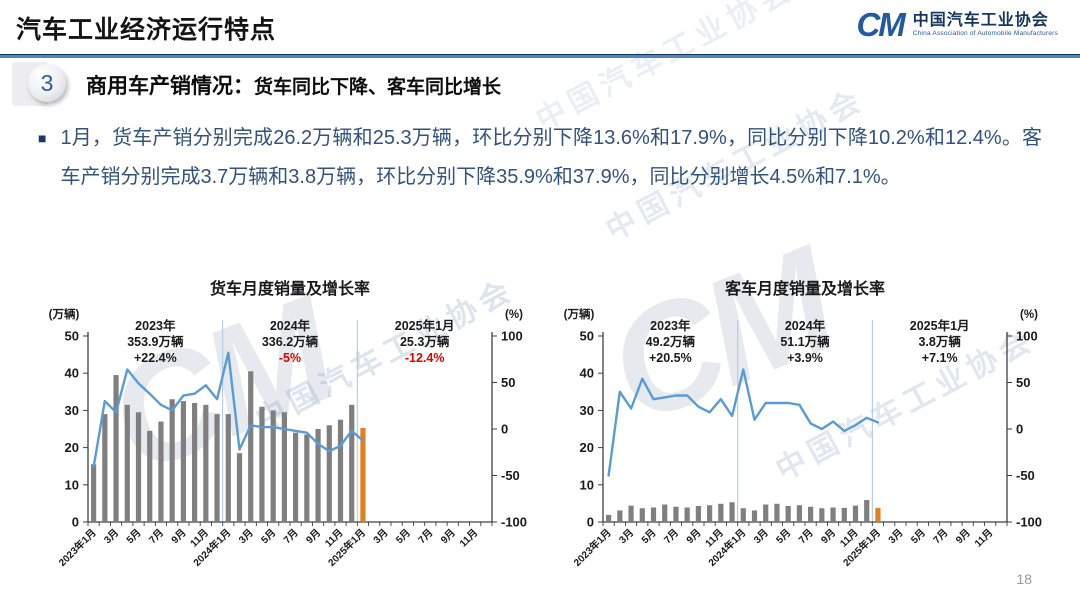 This screenshot has width=1080, height=607. Describe the element at coordinates (805, 341) in the screenshot. I see `annotation-volume: 51.1万辆` at that location.